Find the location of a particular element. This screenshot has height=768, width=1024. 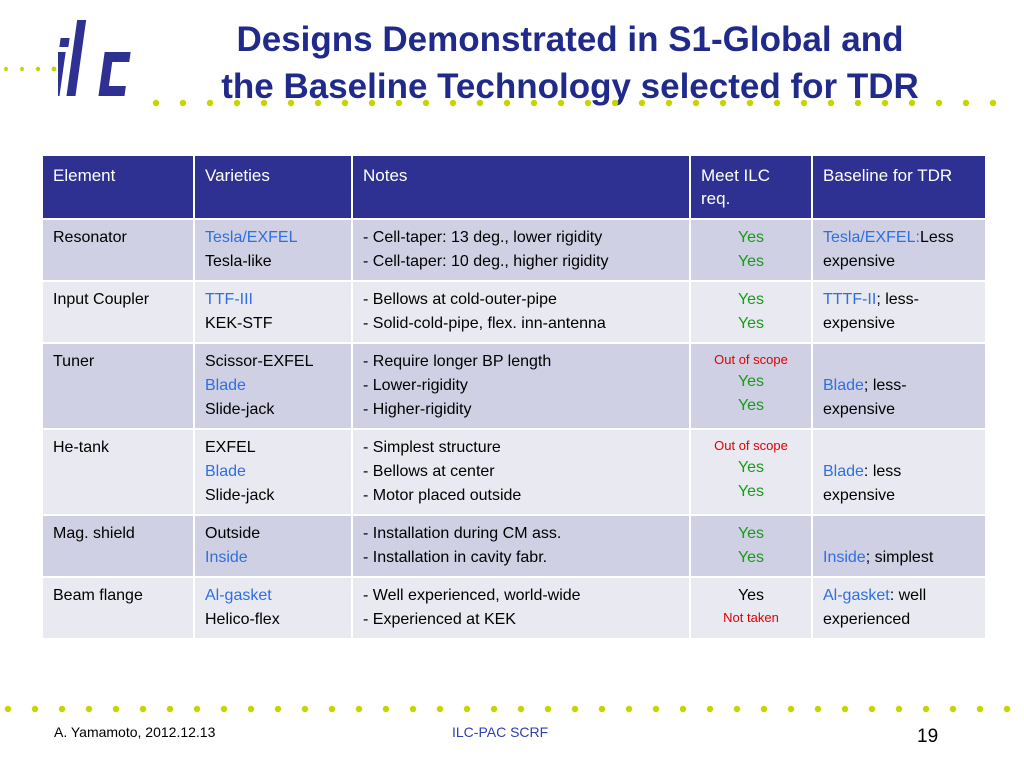

footer-author: A. Yamamoto, 2012.12.13 is located at coordinates (135, 732).